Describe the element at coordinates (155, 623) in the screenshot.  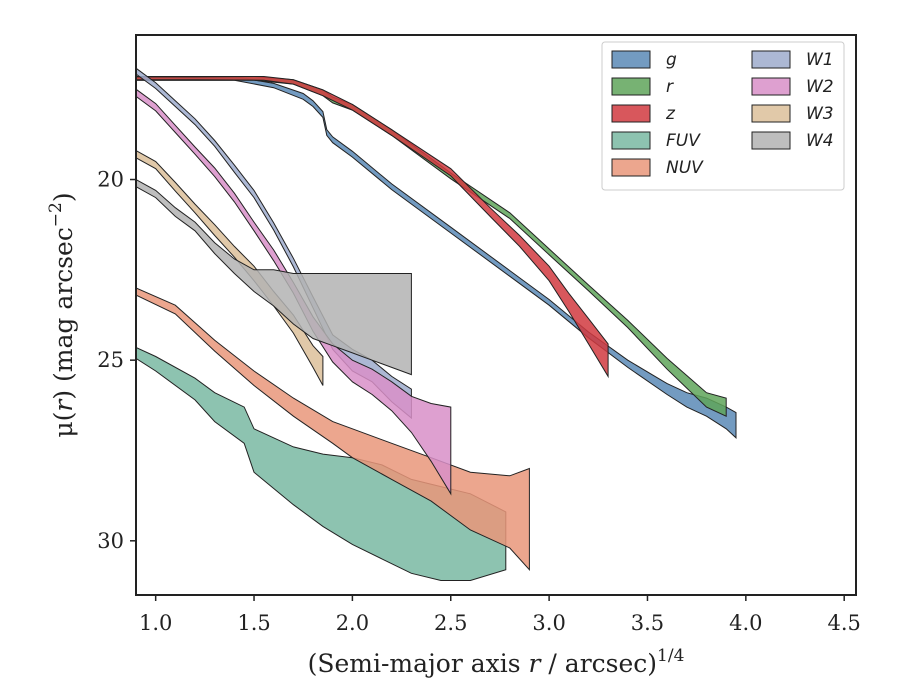
I see `x-tick-label: 1.0` at that location.